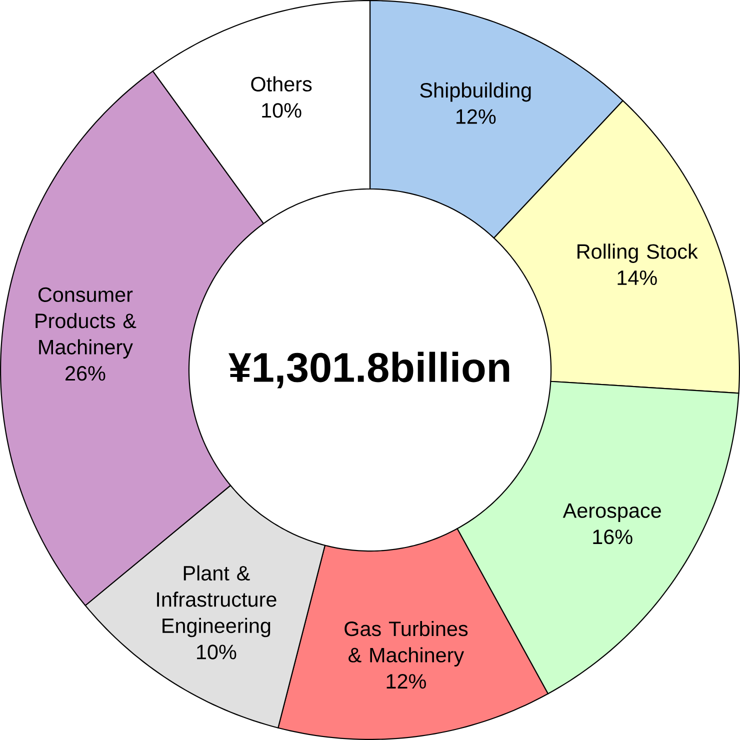  Describe the element at coordinates (612, 536) in the screenshot. I see `data-label: 16%` at that location.